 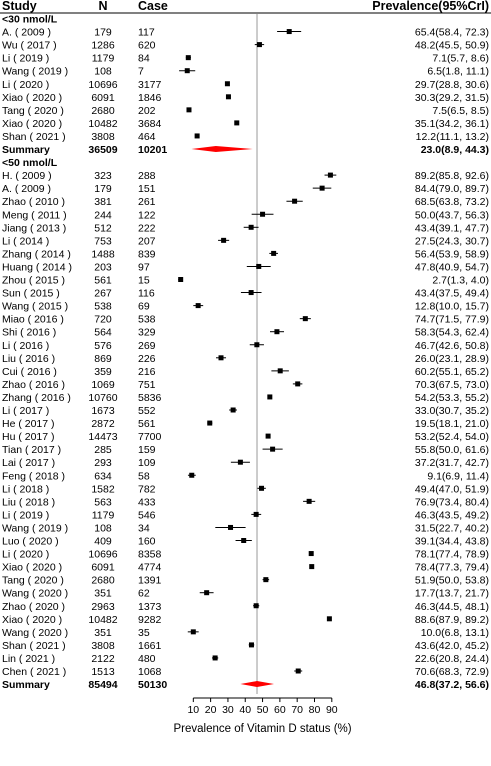 I want to click on row-ci: 60.2(55.1, 65.2), so click(x=452, y=372).